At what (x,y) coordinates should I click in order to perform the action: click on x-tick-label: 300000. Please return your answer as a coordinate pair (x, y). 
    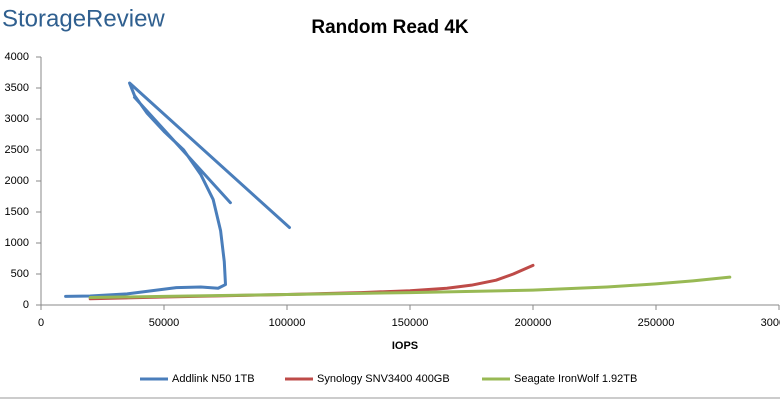
    Looking at the image, I should click on (770, 323).